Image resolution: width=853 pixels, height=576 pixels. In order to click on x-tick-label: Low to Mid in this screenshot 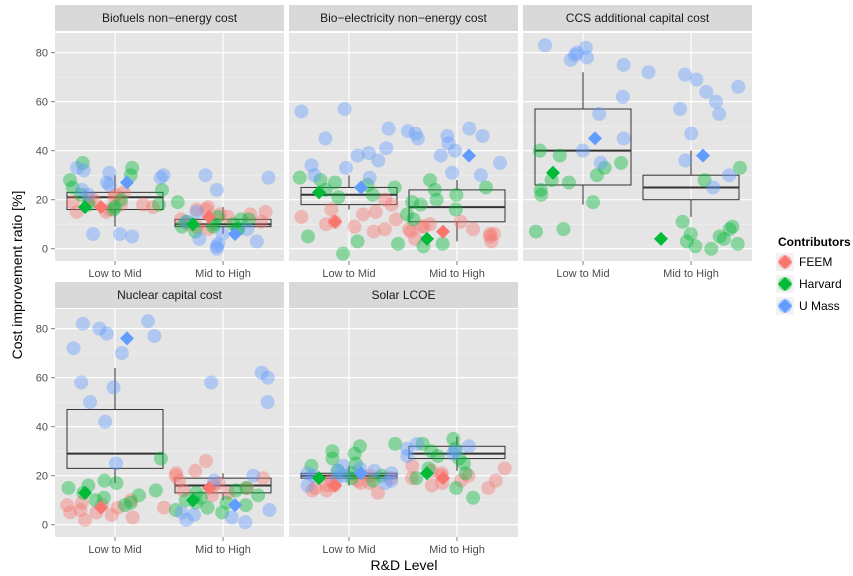, I will do `click(348, 274)`.